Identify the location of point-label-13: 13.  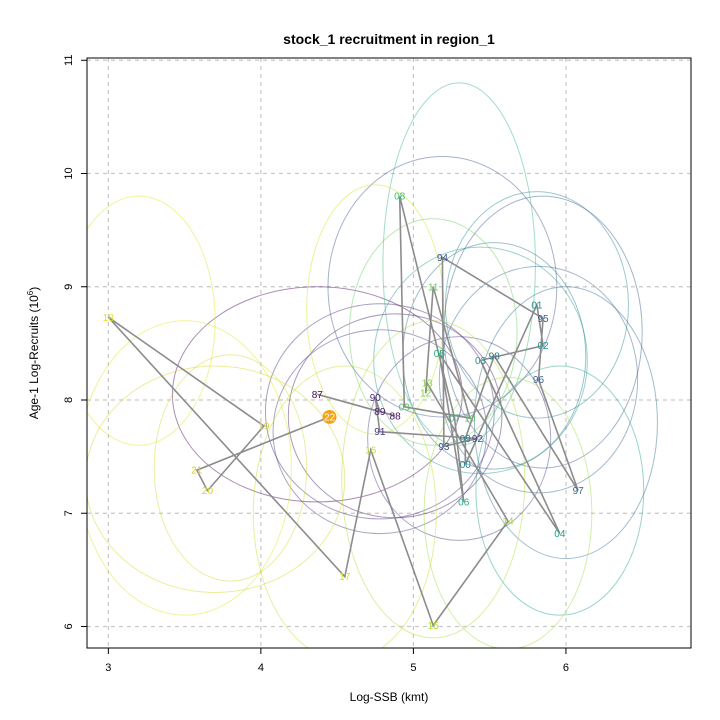
(428, 384).